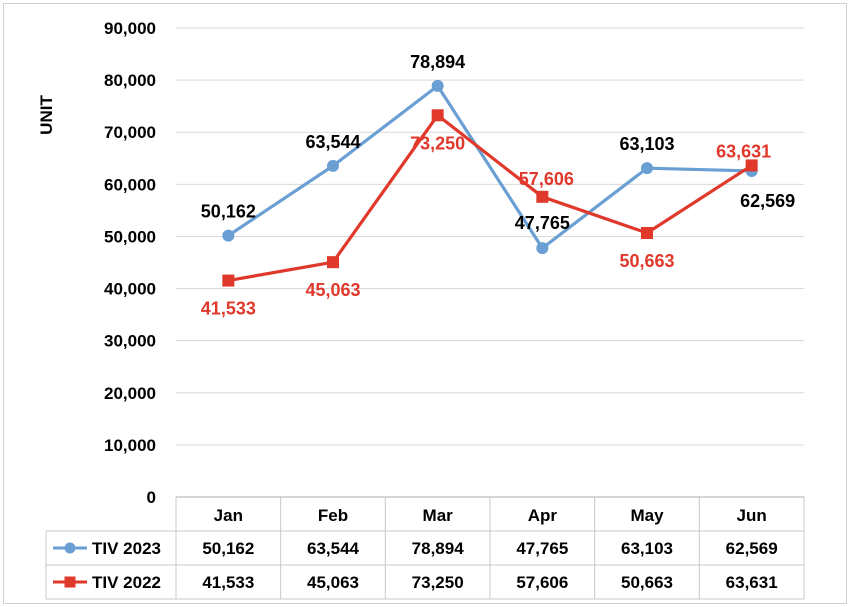 The image size is (850, 607). Describe the element at coordinates (752, 515) in the screenshot. I see `x-tick-label: Jun` at that location.